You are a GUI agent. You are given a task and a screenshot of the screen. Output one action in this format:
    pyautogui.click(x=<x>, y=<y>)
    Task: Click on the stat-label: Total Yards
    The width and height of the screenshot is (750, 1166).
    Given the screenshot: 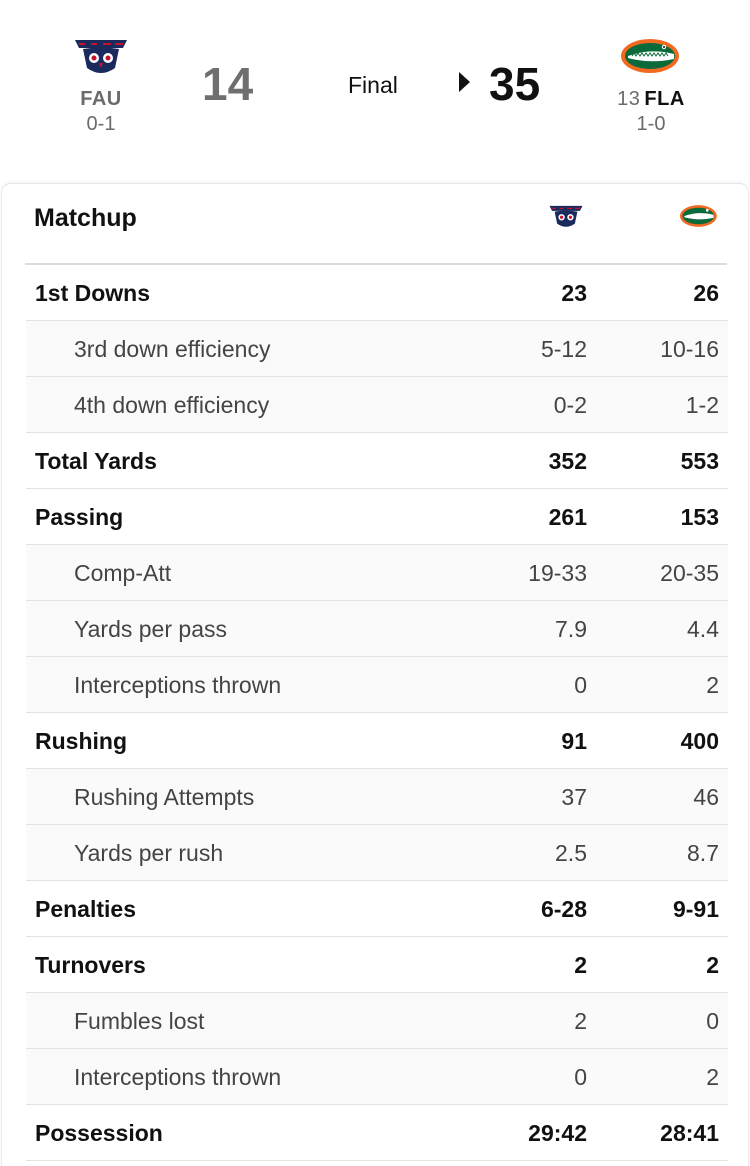 What is the action you would take?
    pyautogui.click(x=96, y=461)
    